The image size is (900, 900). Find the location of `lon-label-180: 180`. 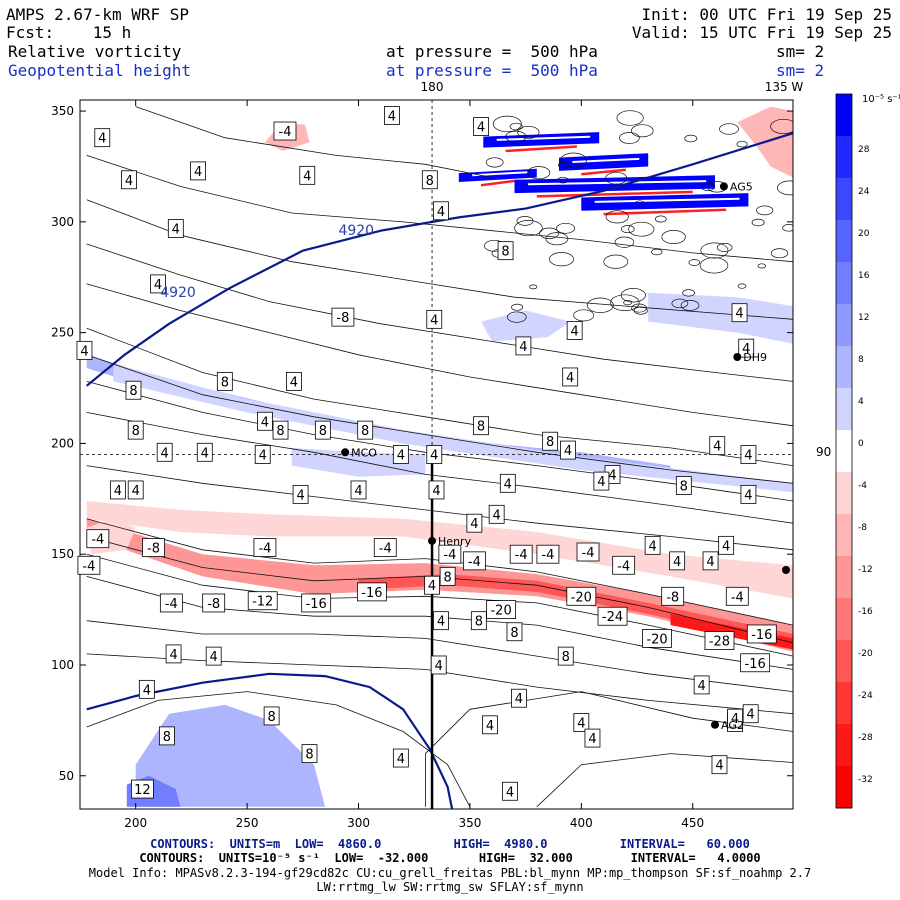

lon-label-180: 180 is located at coordinates (432, 87).